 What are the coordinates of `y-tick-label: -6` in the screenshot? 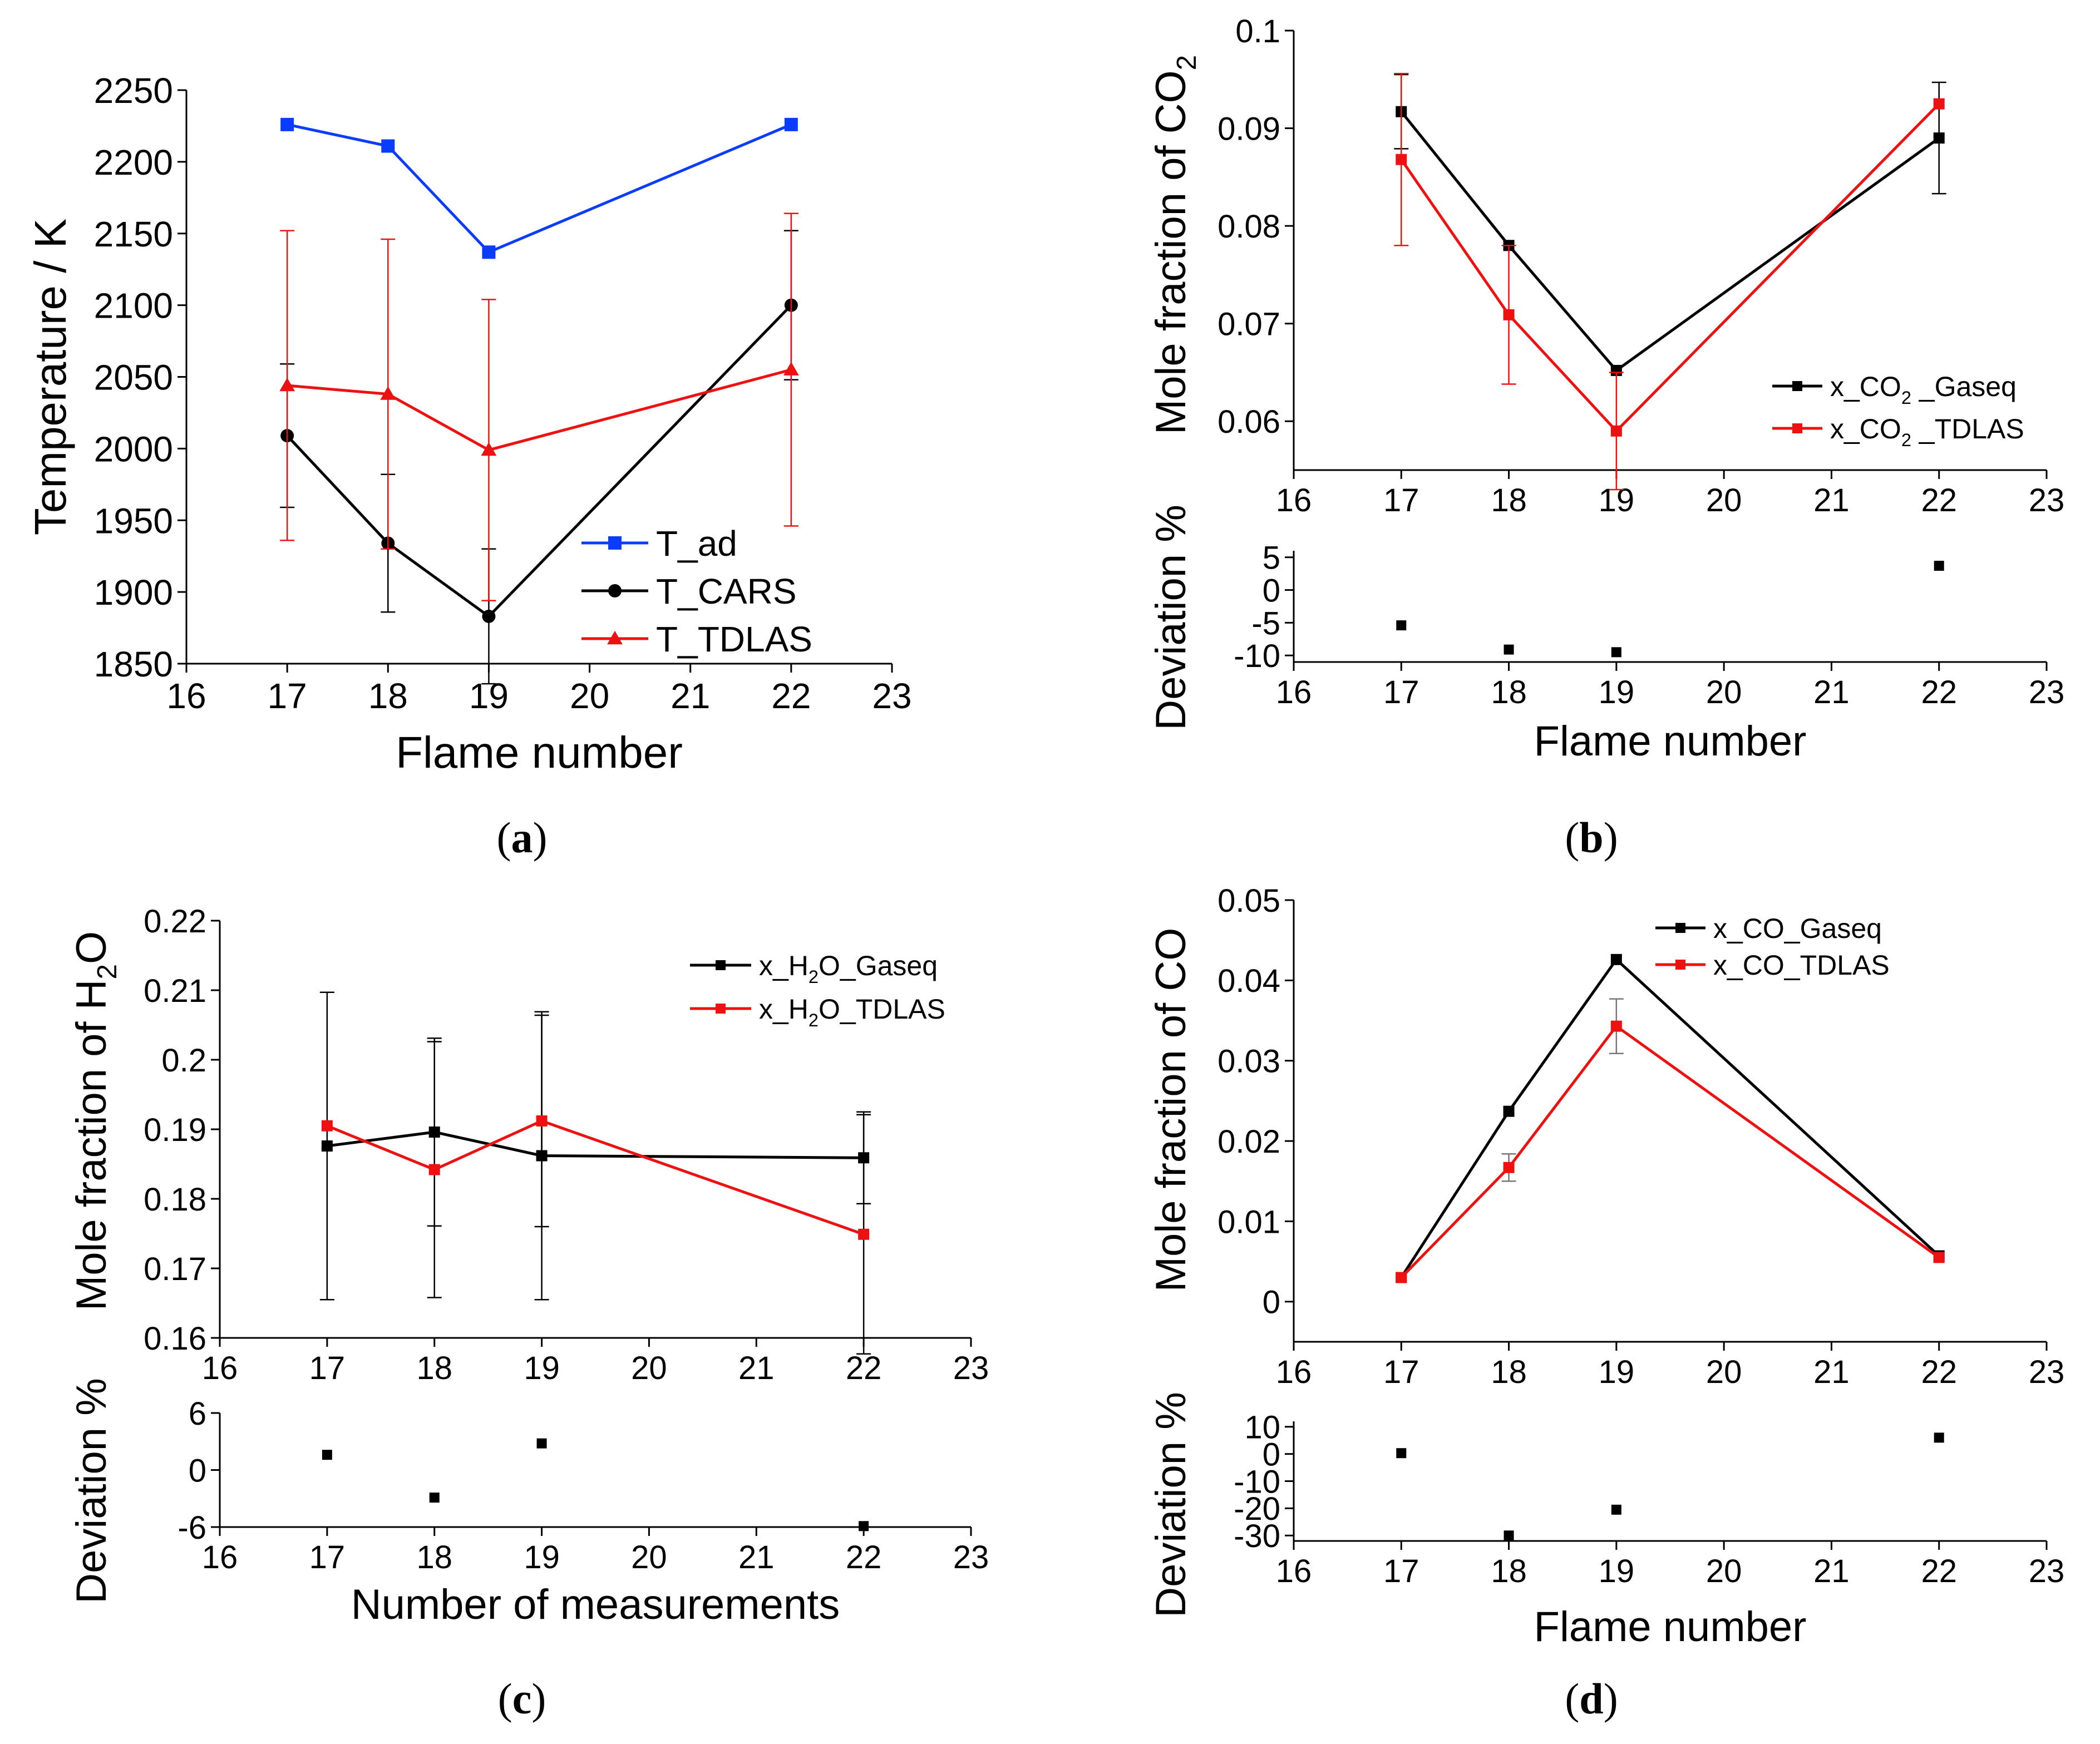 It's located at (192, 1528).